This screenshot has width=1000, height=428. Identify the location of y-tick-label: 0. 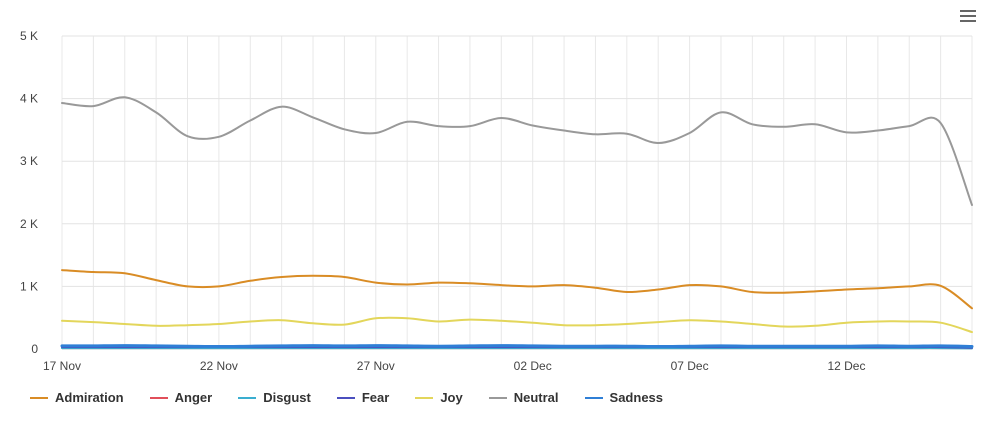
(34, 349).